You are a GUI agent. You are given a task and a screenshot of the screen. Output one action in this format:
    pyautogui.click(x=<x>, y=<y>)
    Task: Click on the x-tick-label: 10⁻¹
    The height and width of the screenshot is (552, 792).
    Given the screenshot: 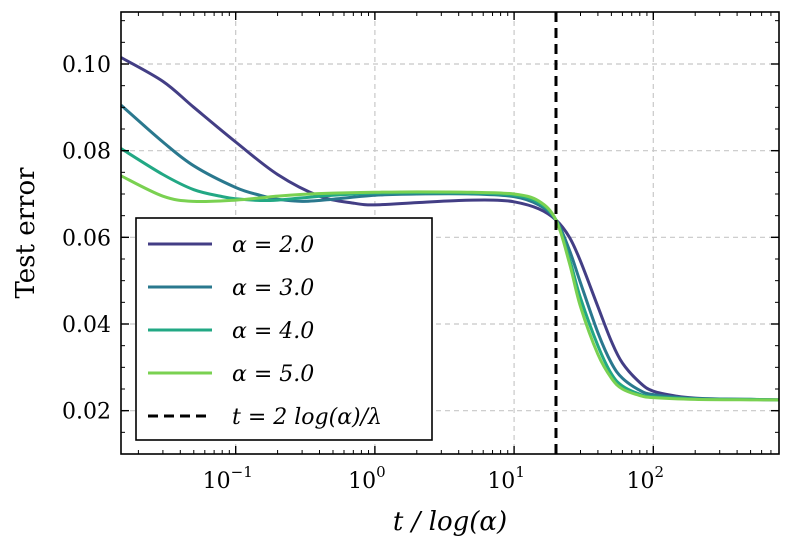 What is the action you would take?
    pyautogui.click(x=228, y=478)
    